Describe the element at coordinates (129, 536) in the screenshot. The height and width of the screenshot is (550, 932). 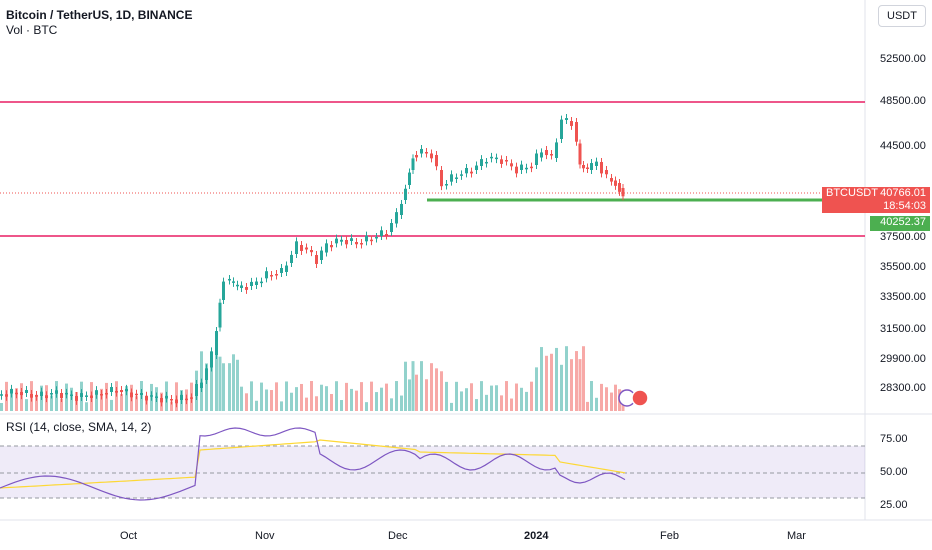
I see `time-axis-label: Oct` at that location.